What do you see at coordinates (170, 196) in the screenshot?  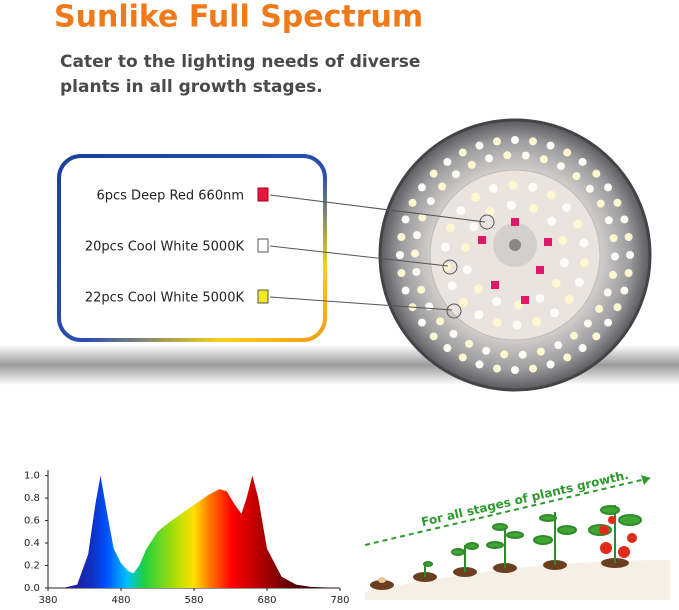 I see `legend-label: 6pcs Deep Red 660nm` at bounding box center [170, 196].